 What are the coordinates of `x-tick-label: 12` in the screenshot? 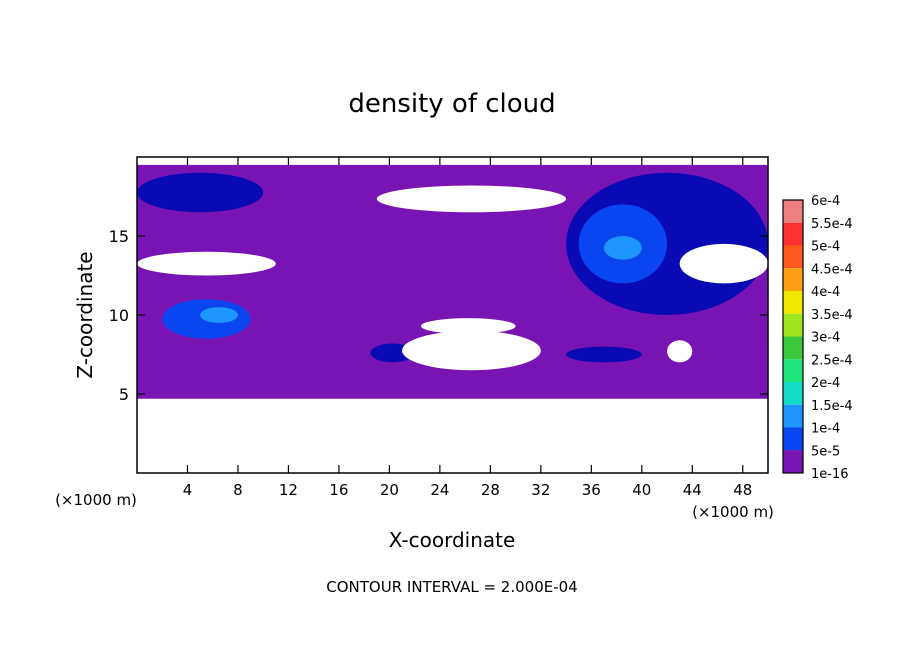 It's located at (288, 490).